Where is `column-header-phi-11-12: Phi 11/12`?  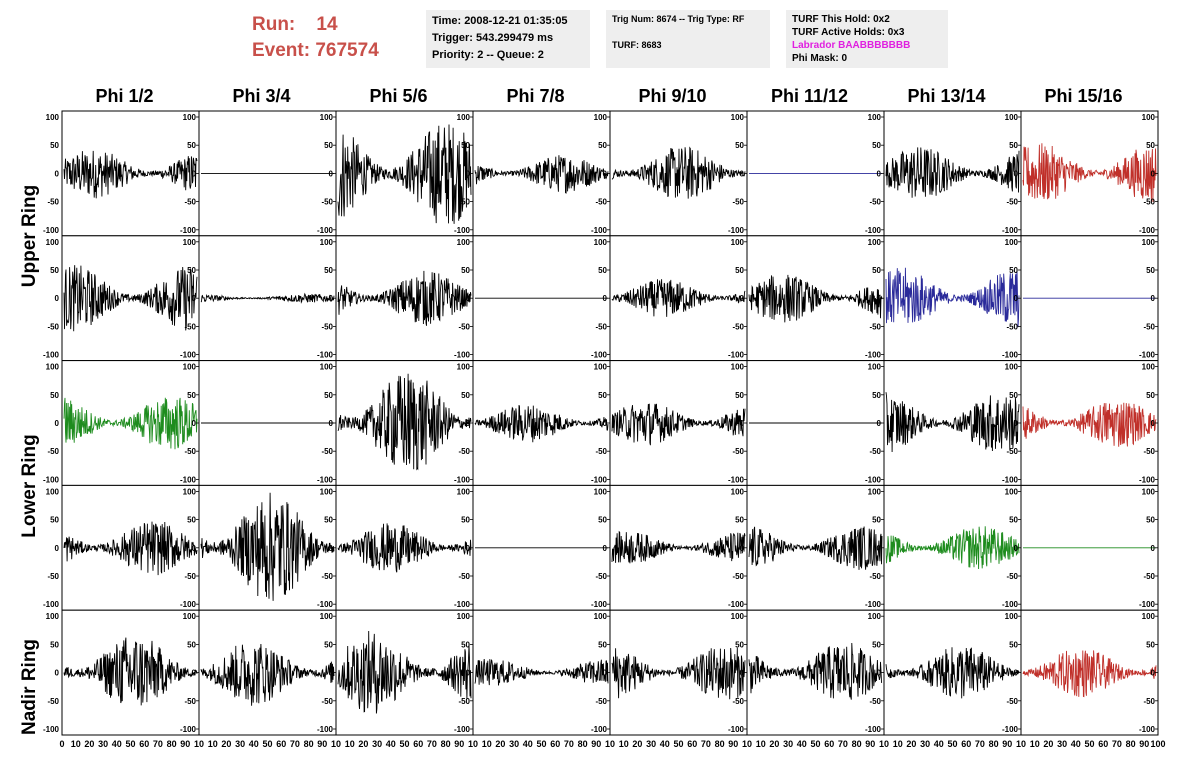
column-header-phi-11-12: Phi 11/12 is located at coordinates (809, 96).